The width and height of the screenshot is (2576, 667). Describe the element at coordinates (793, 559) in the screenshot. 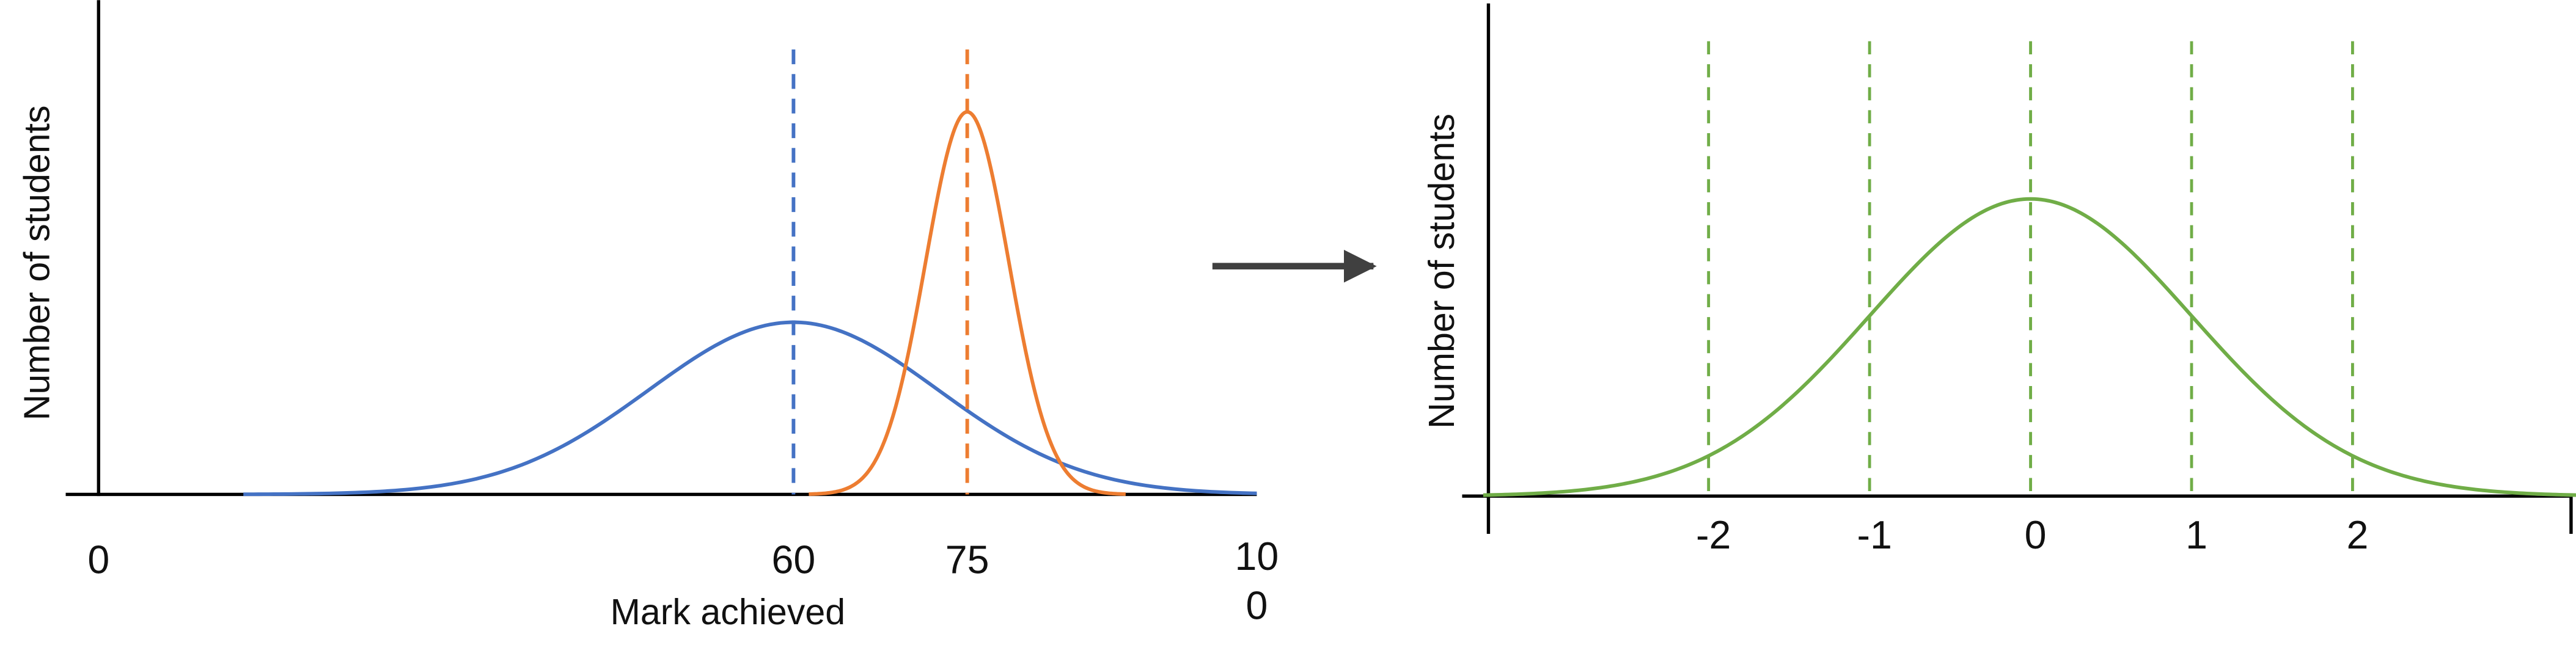

I see `x-tick-label: 60` at that location.